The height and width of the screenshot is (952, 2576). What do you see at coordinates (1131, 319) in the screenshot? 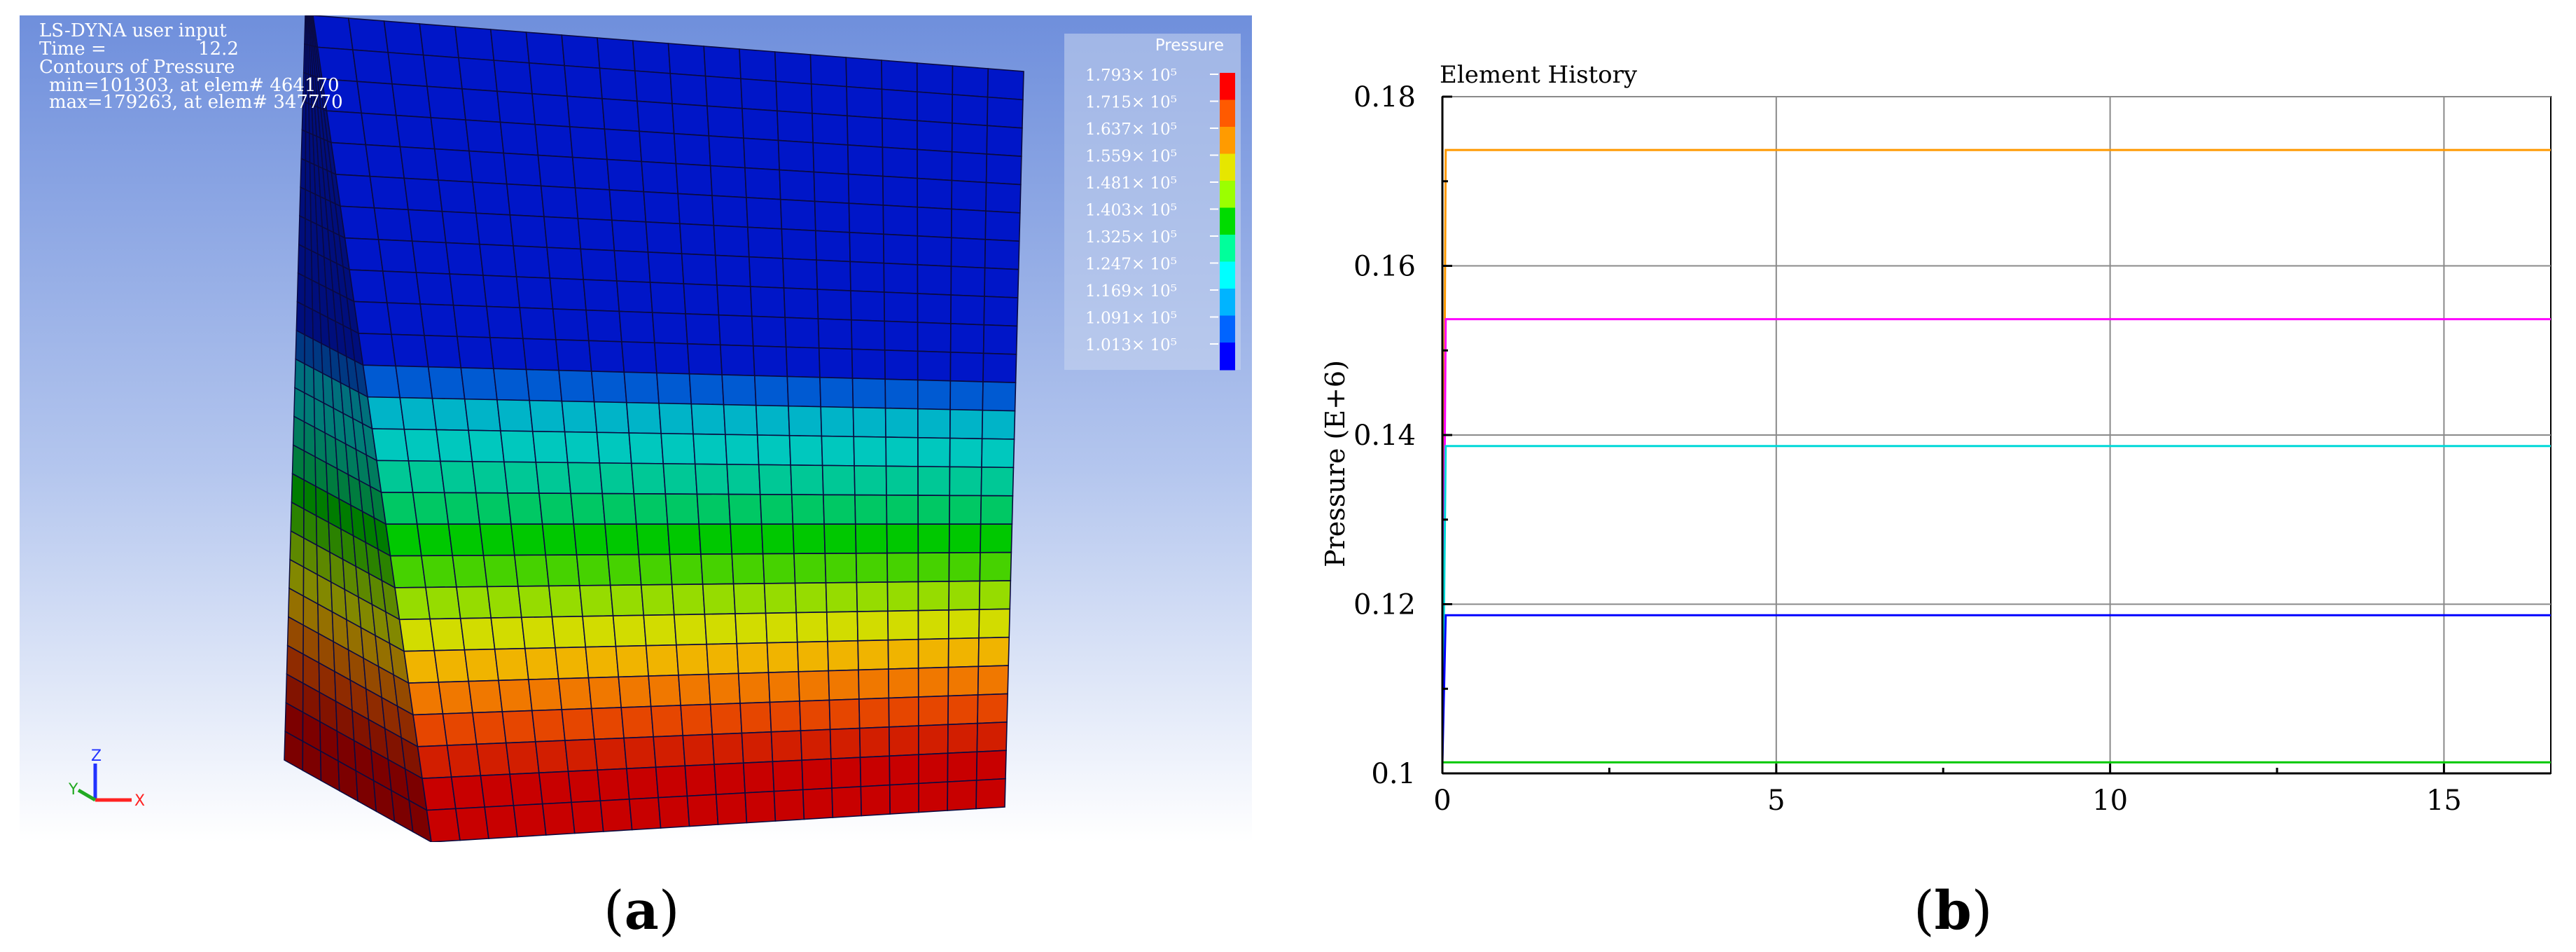
I see `legend-label: 1.091× 10⁵` at bounding box center [1131, 319].